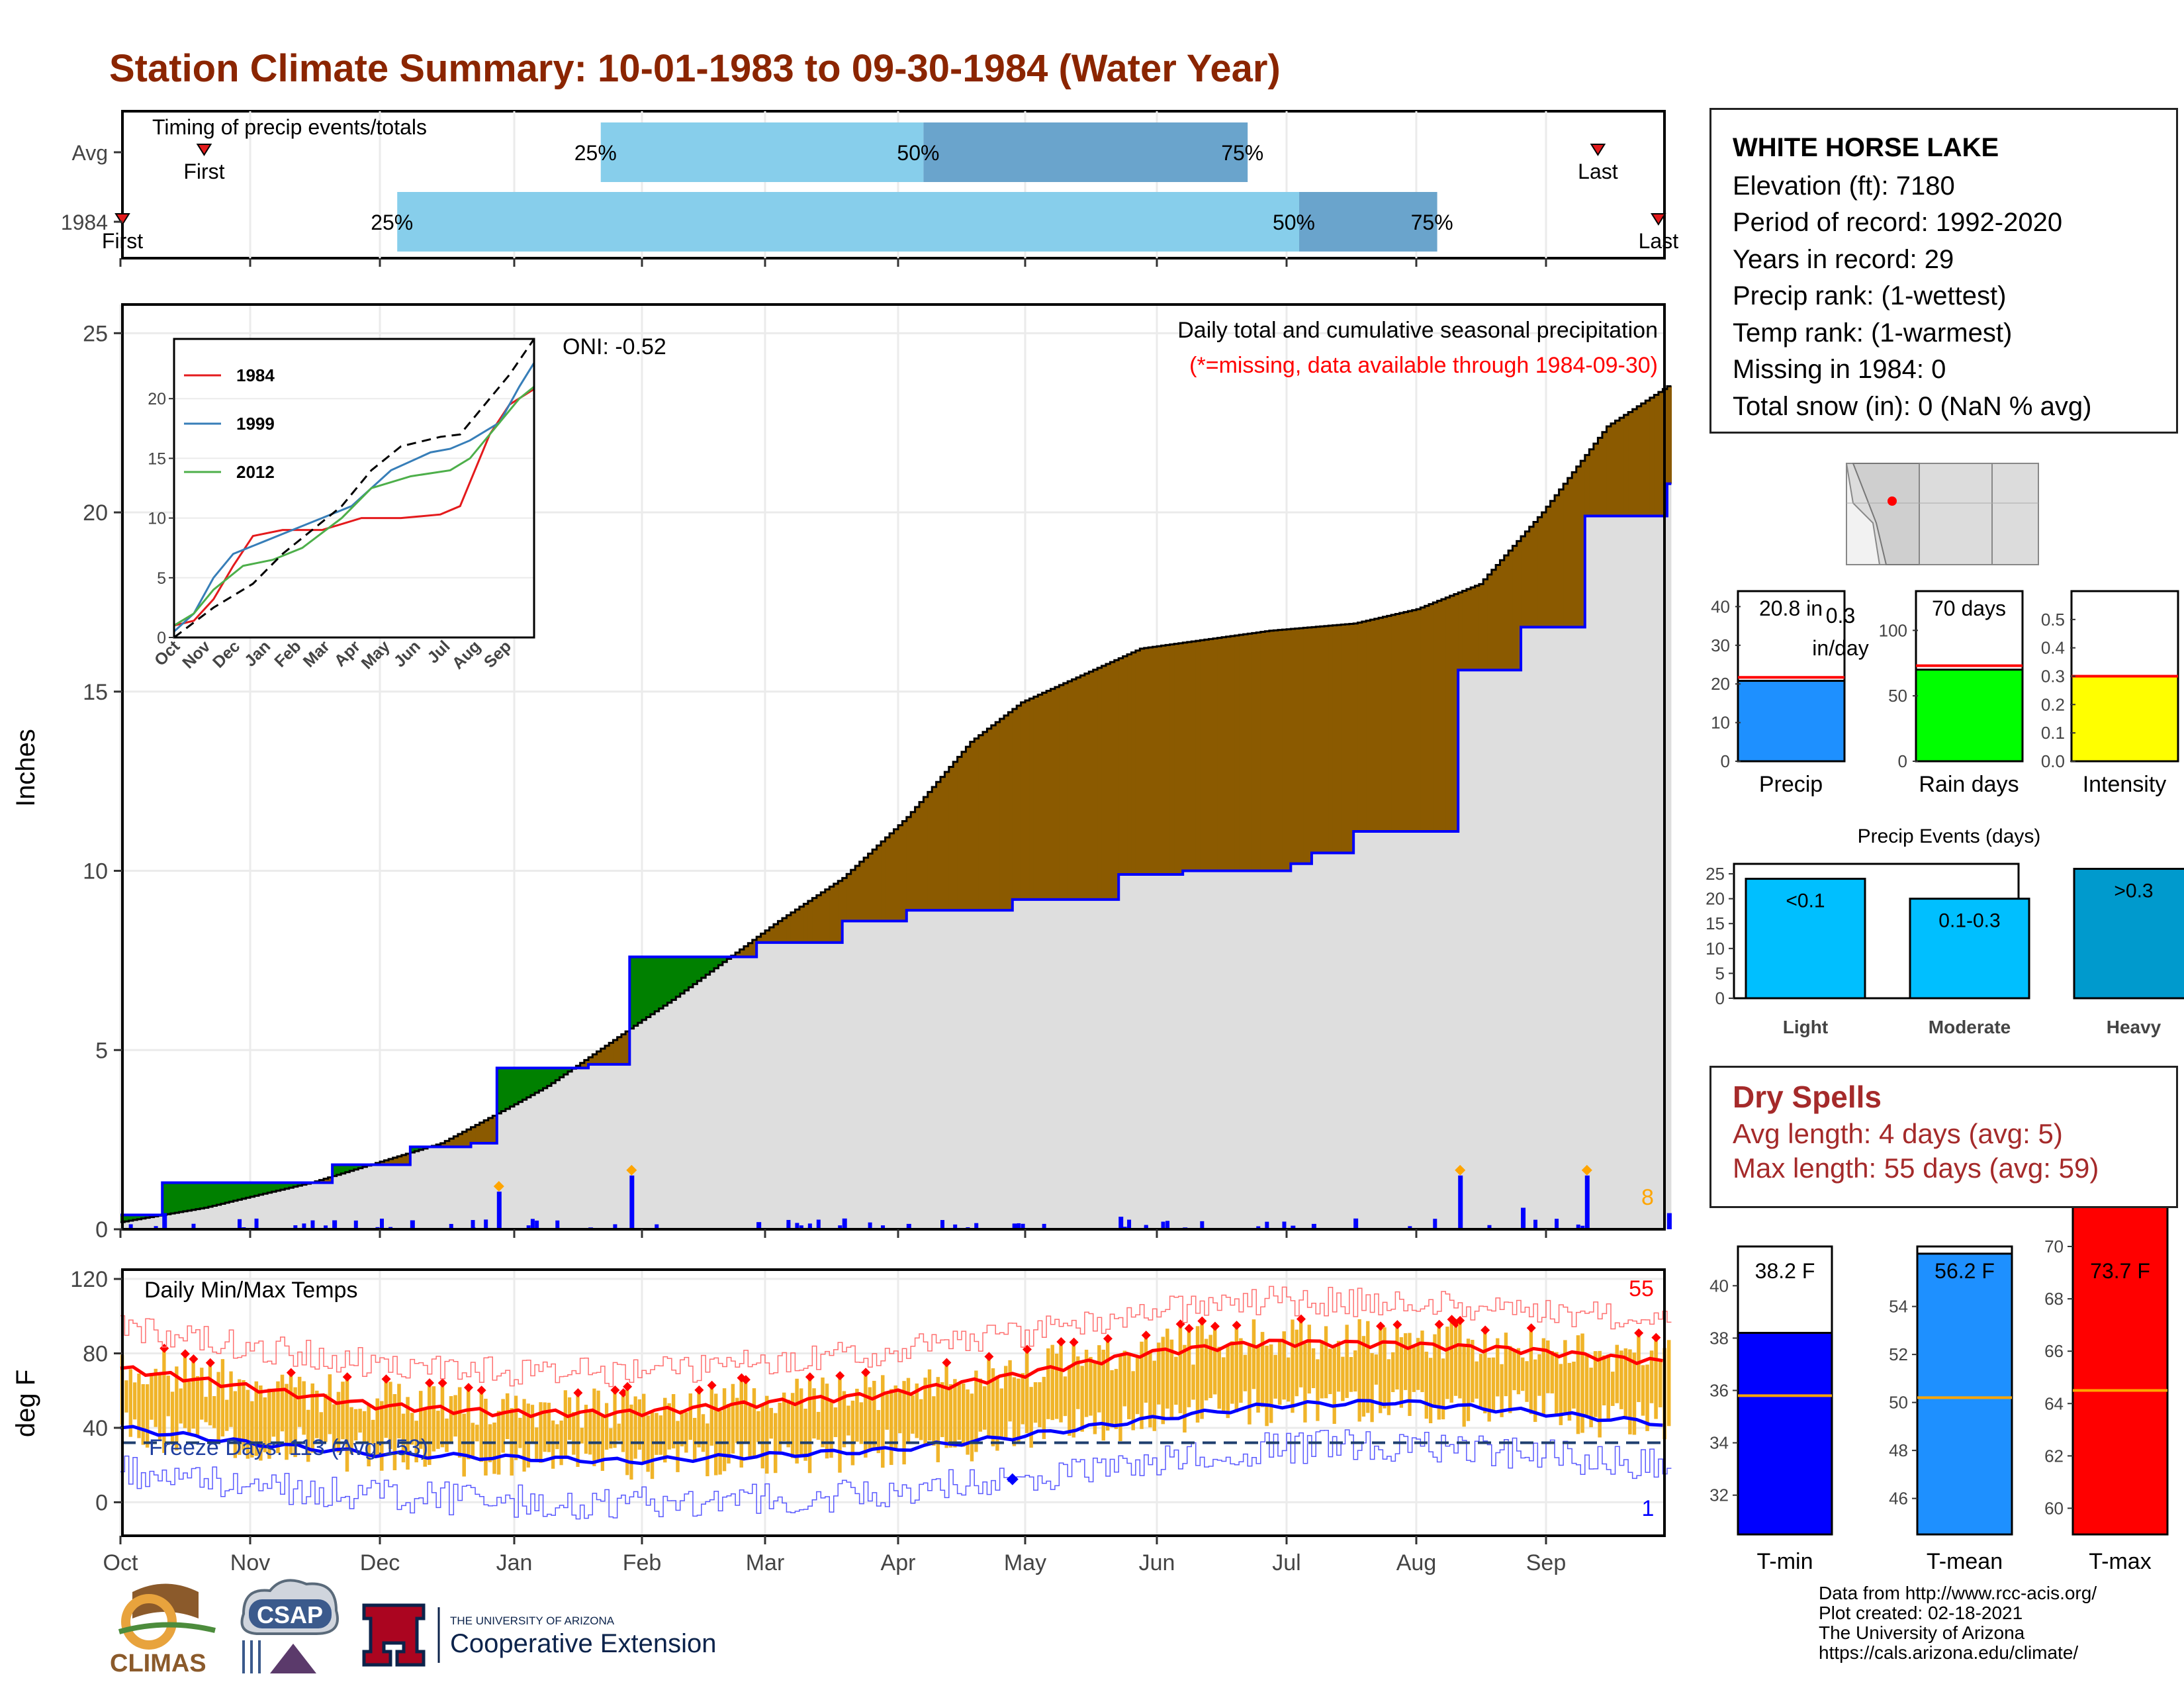 The image size is (2184, 1688). I want to click on inset-legend-label: 1984, so click(256, 375).